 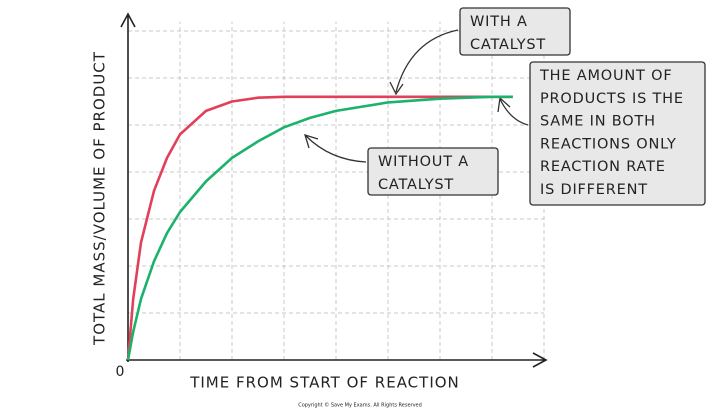 What do you see at coordinates (324, 383) in the screenshot?
I see `x-axis-title: TIME FROM START OF REACTION` at bounding box center [324, 383].